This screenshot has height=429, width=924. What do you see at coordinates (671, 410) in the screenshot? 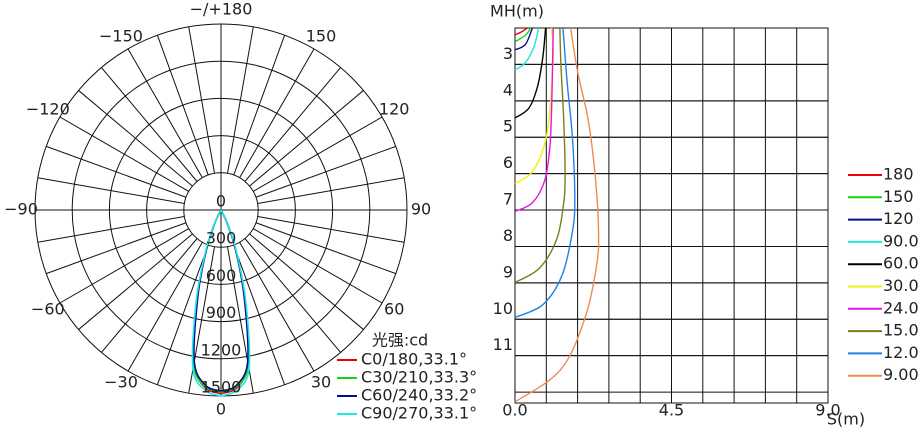
I see `x-tick-label: 4.5` at bounding box center [671, 410].